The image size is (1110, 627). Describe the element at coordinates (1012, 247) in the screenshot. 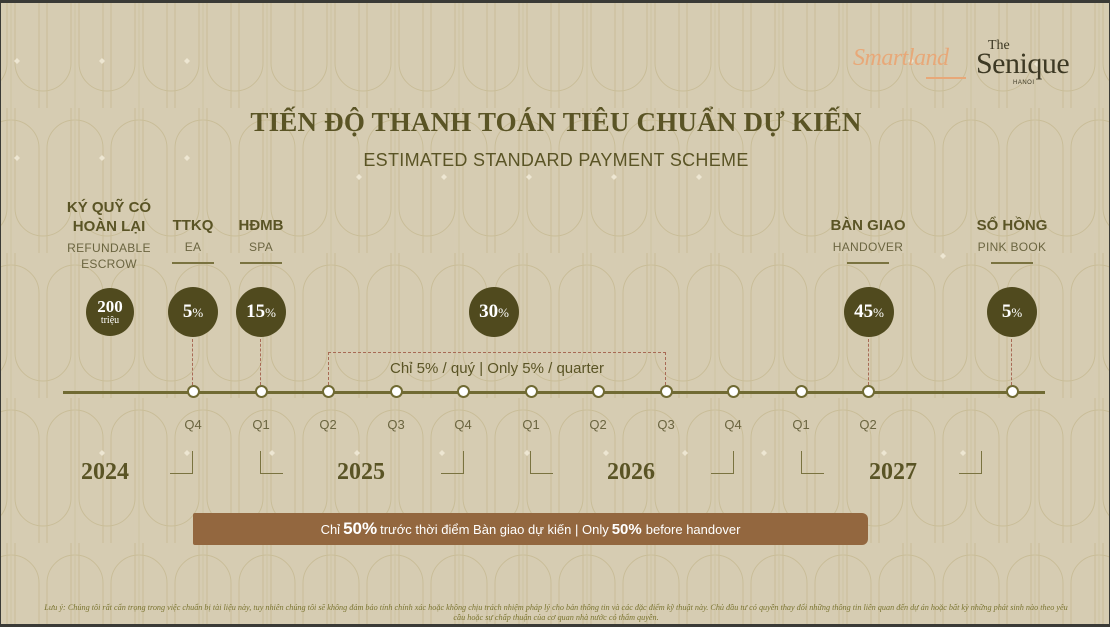

I see `milestone-pinkbook-sub: PINK BOOK` at that location.